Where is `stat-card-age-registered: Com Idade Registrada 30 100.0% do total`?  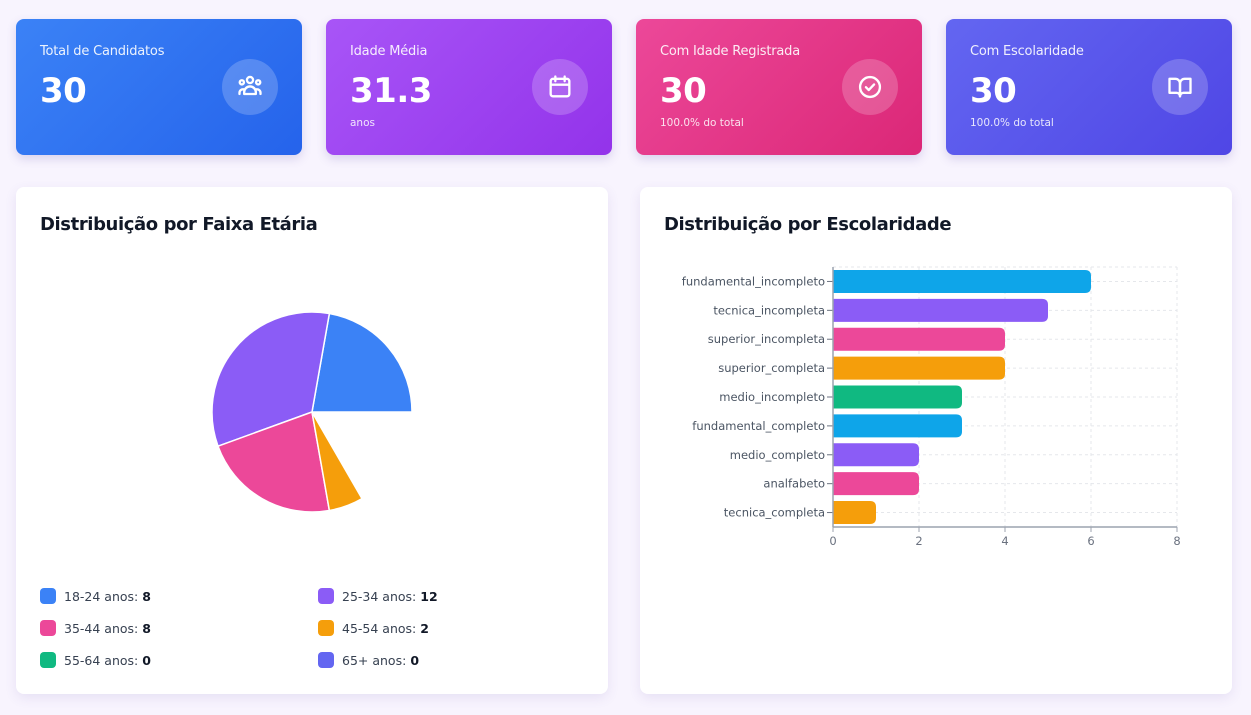 stat-card-age-registered: Com Idade Registrada 30 100.0% do total is located at coordinates (779, 87).